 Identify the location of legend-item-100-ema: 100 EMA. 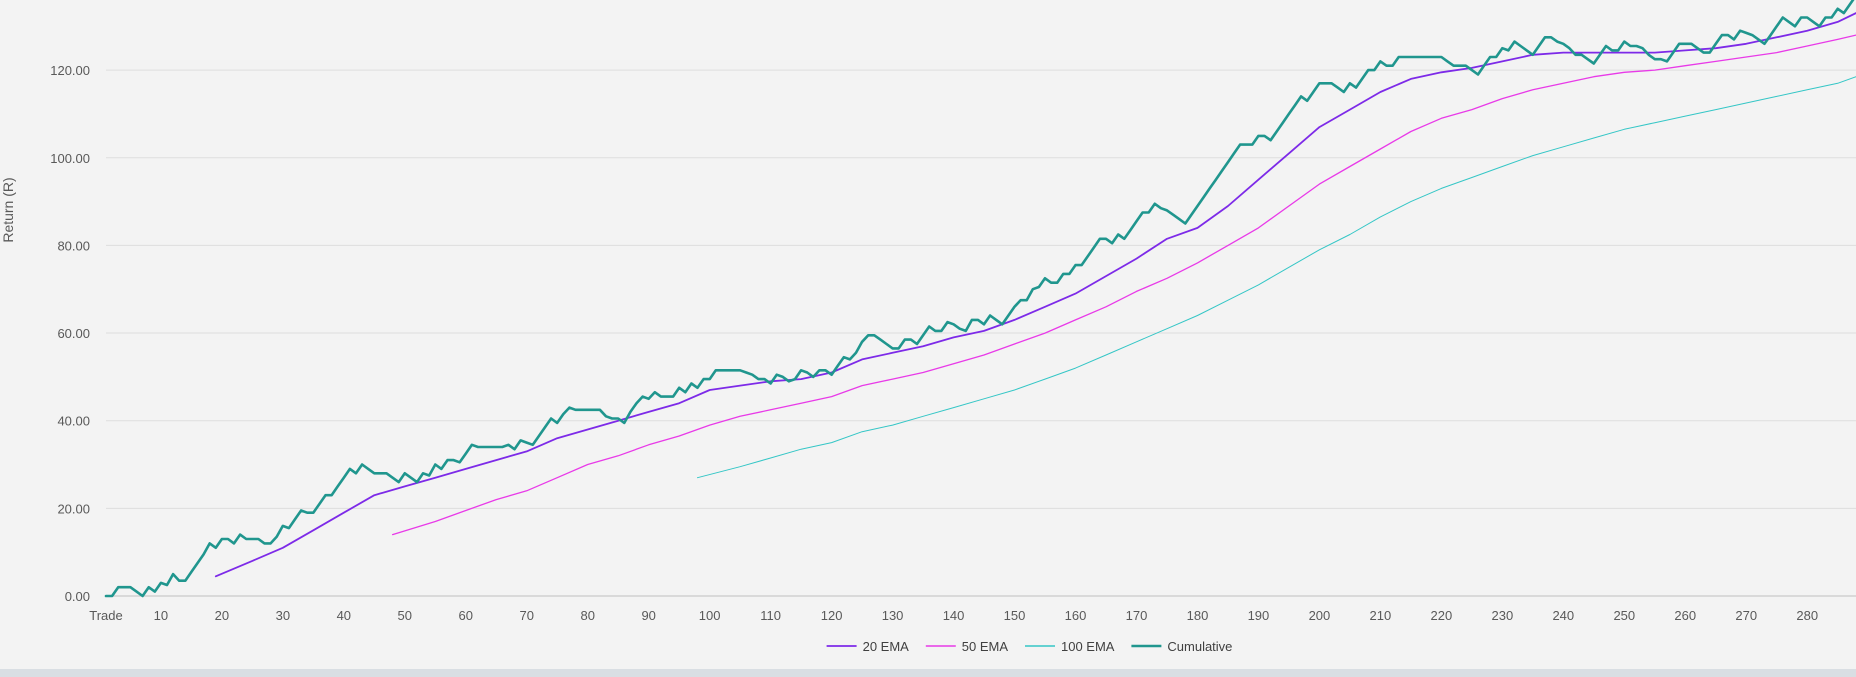
(1070, 646).